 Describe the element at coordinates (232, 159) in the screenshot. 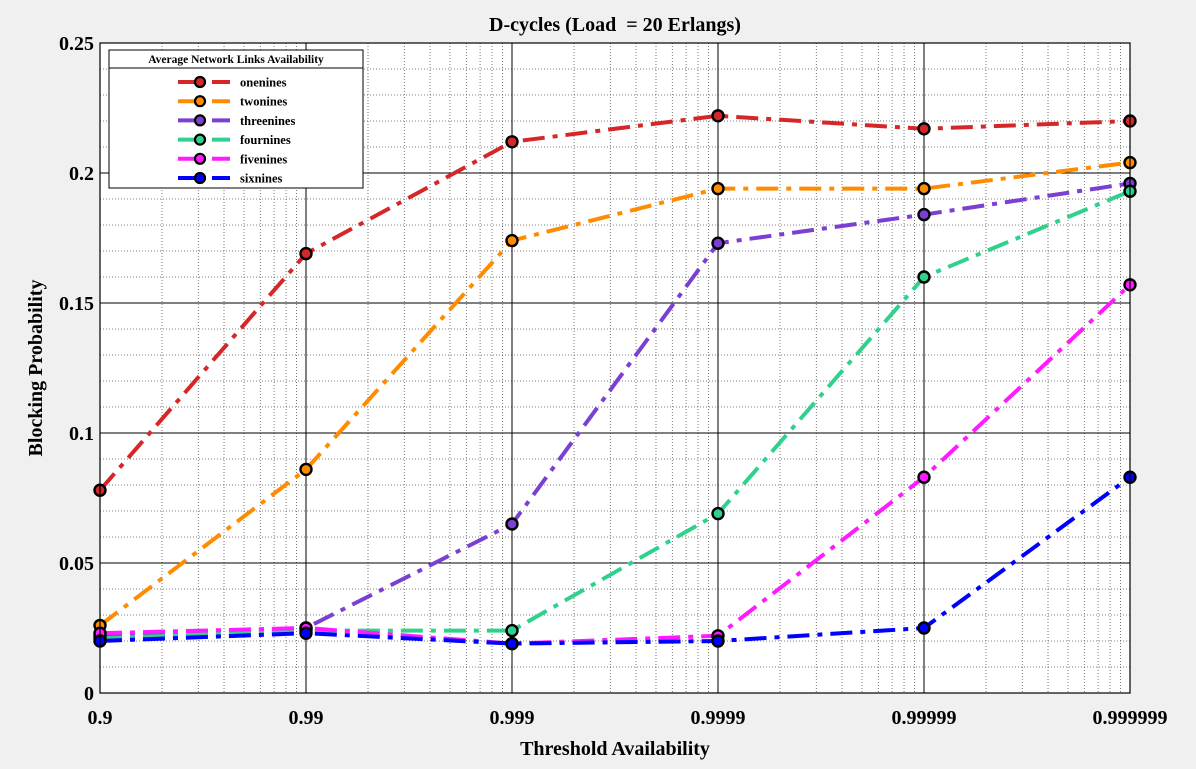

I see `legend-item-fivenines: fivenines` at that location.